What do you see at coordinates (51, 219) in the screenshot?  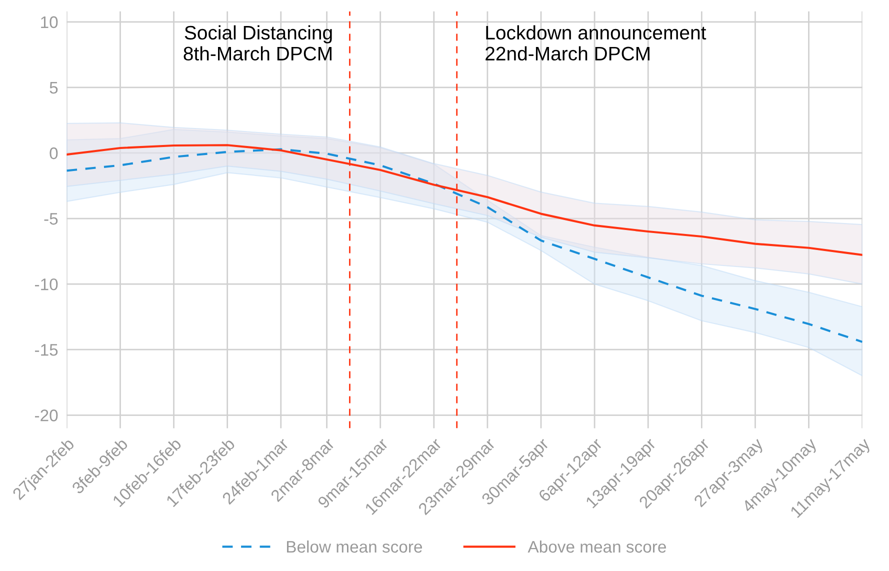 I see `y-tick-label: -5` at bounding box center [51, 219].